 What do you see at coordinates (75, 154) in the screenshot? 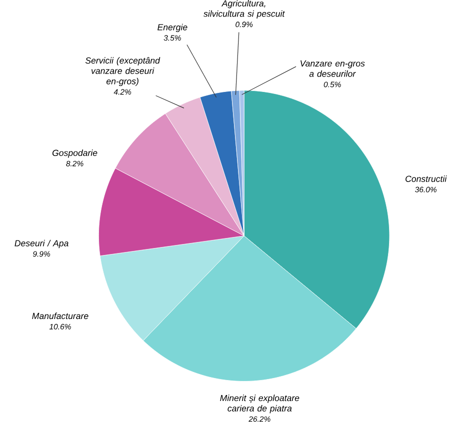
I see `slice-label: Gospodarie` at bounding box center [75, 154].